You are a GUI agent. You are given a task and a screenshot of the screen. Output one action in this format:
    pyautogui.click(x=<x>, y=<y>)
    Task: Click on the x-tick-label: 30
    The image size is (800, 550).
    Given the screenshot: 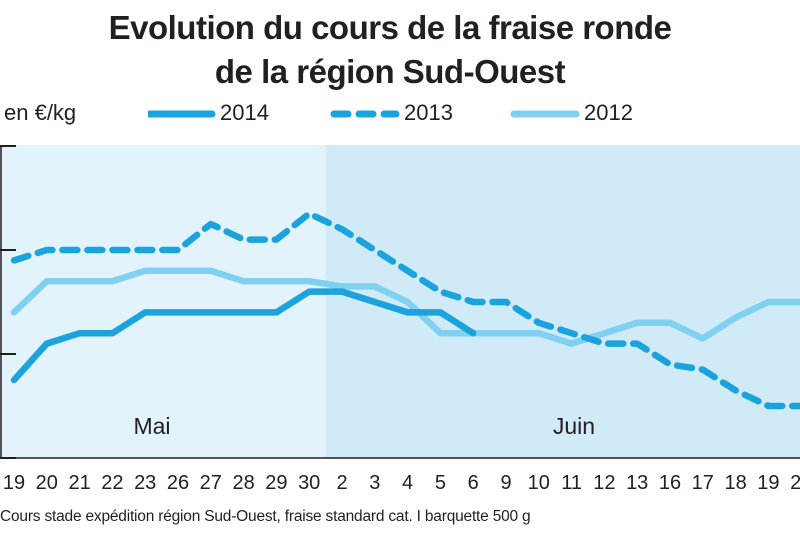 What is the action you would take?
    pyautogui.click(x=309, y=483)
    